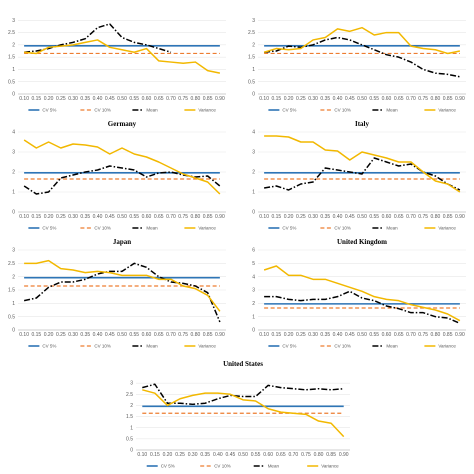 The height and width of the screenshot is (474, 474). Describe the element at coordinates (264, 217) in the screenshot. I see `x-tick-label: 0.10` at that location.